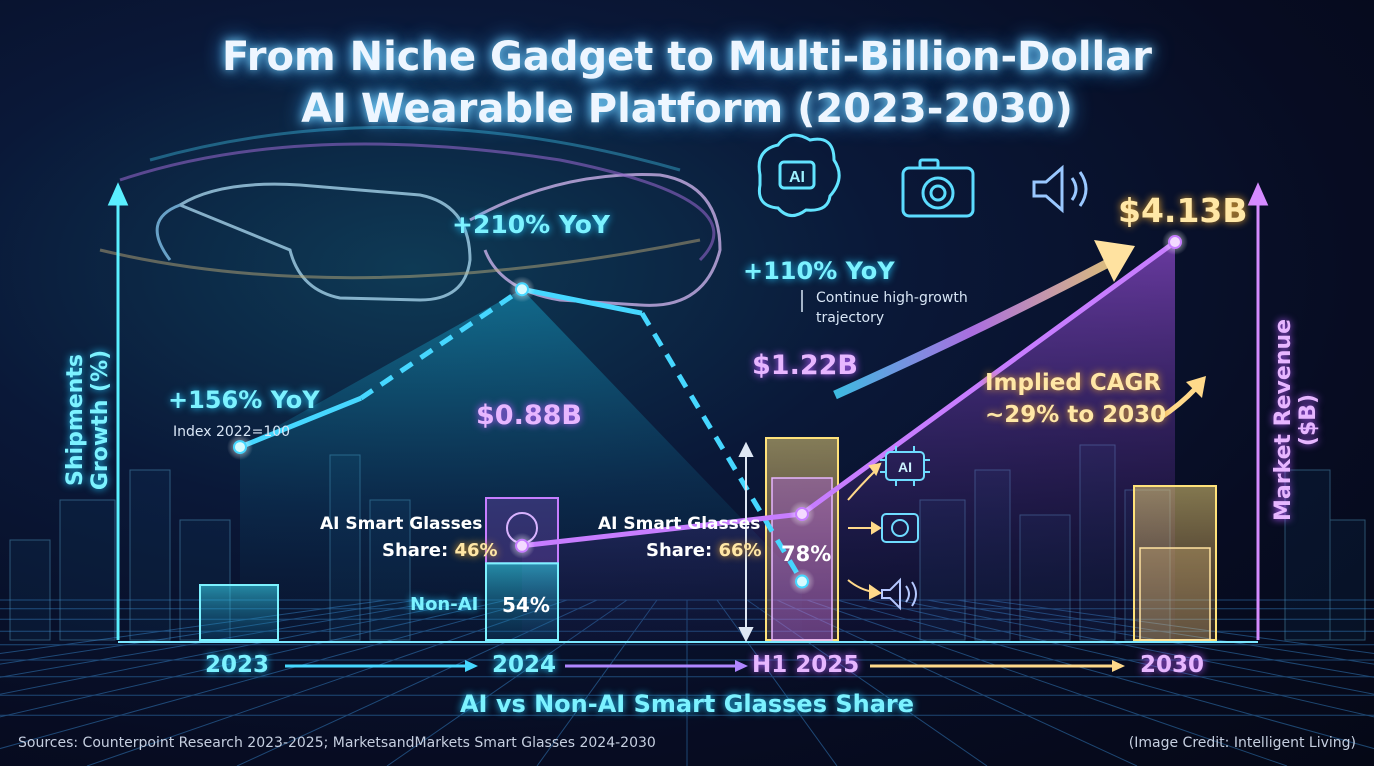  Describe the element at coordinates (1076, 415) in the screenshot. I see `cagr-line-2: ~29% to 2030` at that location.